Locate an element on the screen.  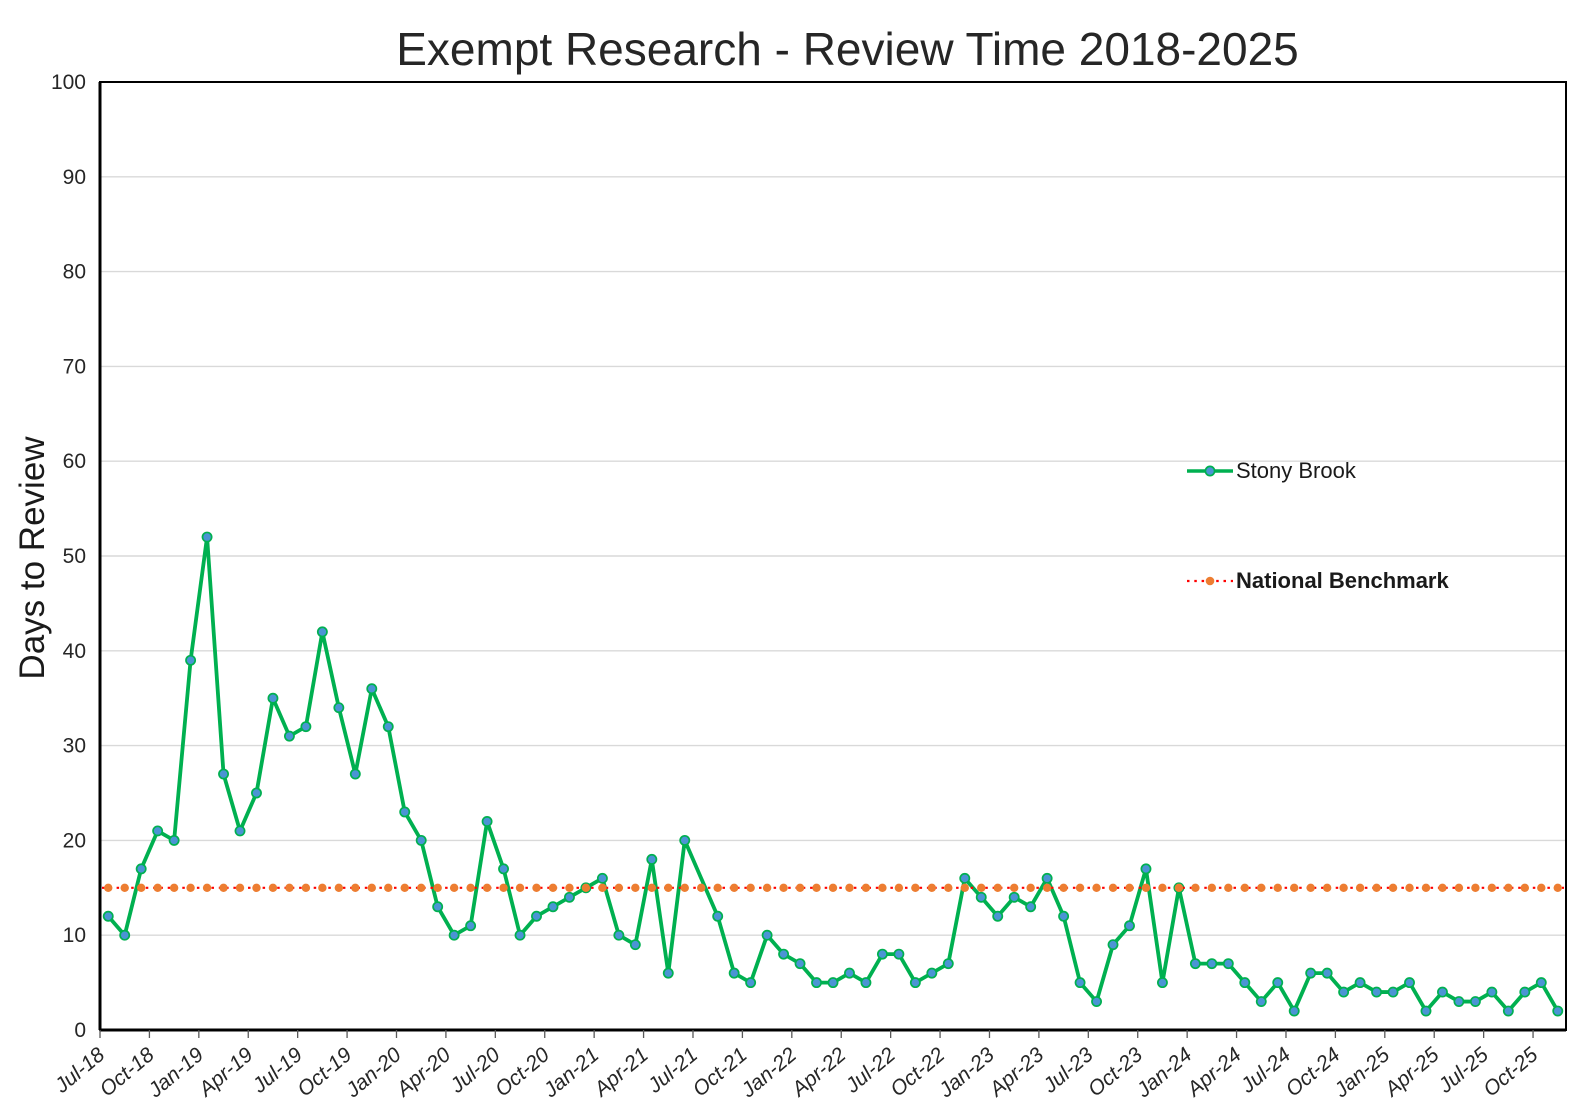
x-tick-label: Apr-24 is located at coordinates (1213, 1072).